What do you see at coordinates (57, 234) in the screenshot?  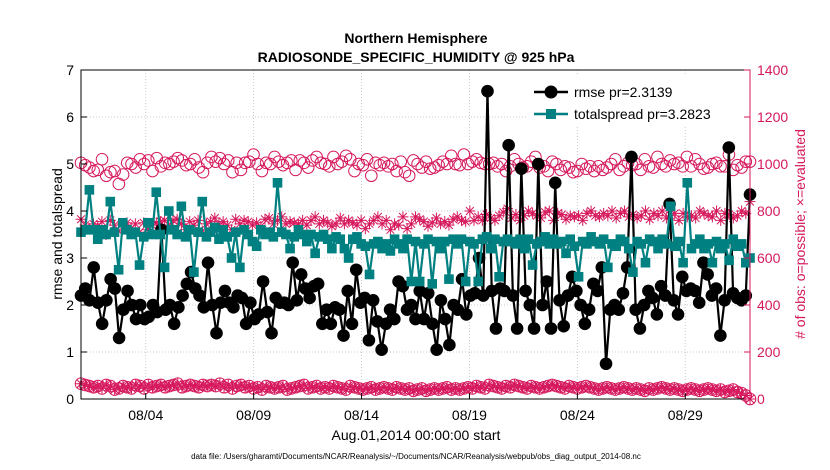 I see `y-axis-label-left: rmse and totalspread` at bounding box center [57, 234].